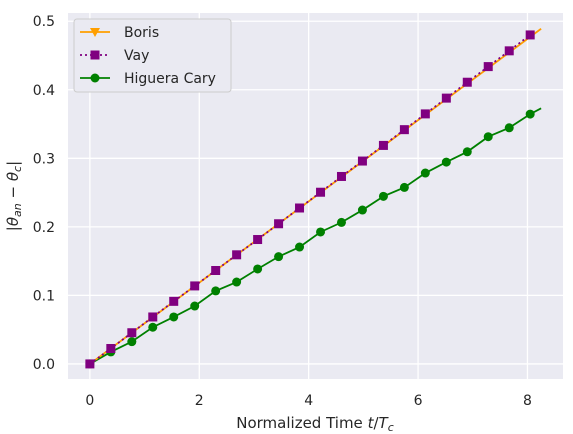 The width and height of the screenshot is (573, 434). I want to click on legend-marker-boris, so click(95, 32).